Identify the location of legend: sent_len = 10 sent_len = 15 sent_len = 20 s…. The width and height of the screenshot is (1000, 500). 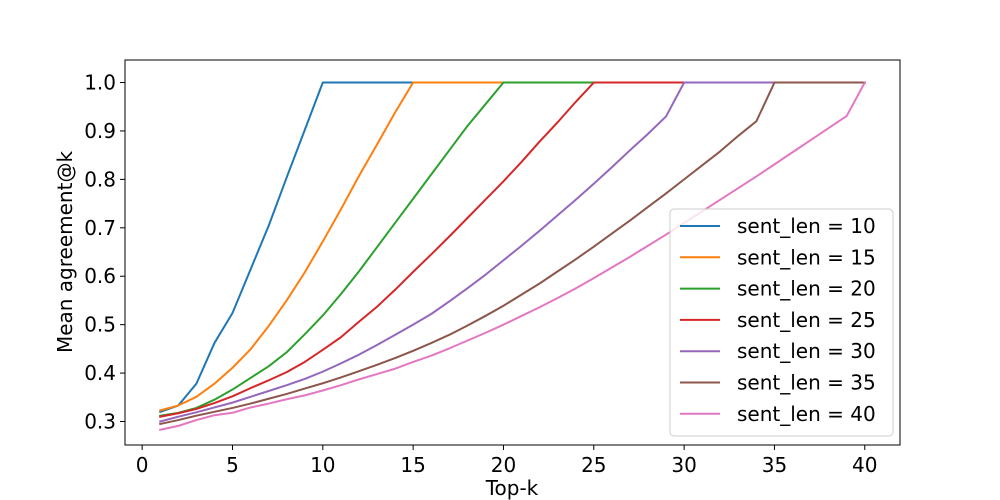
(781, 322).